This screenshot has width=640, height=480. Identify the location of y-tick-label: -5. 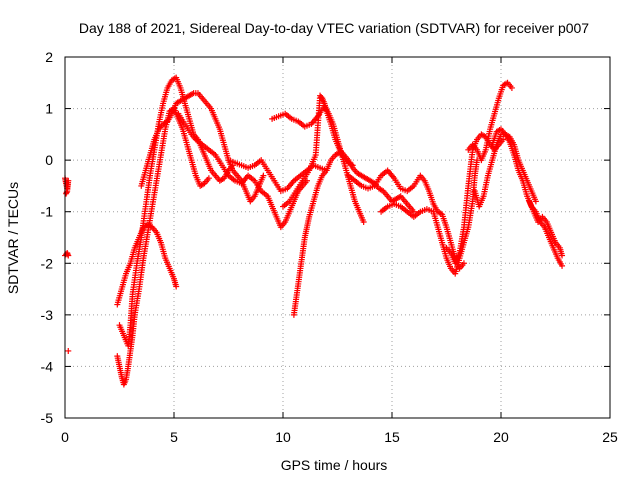
(47, 418).